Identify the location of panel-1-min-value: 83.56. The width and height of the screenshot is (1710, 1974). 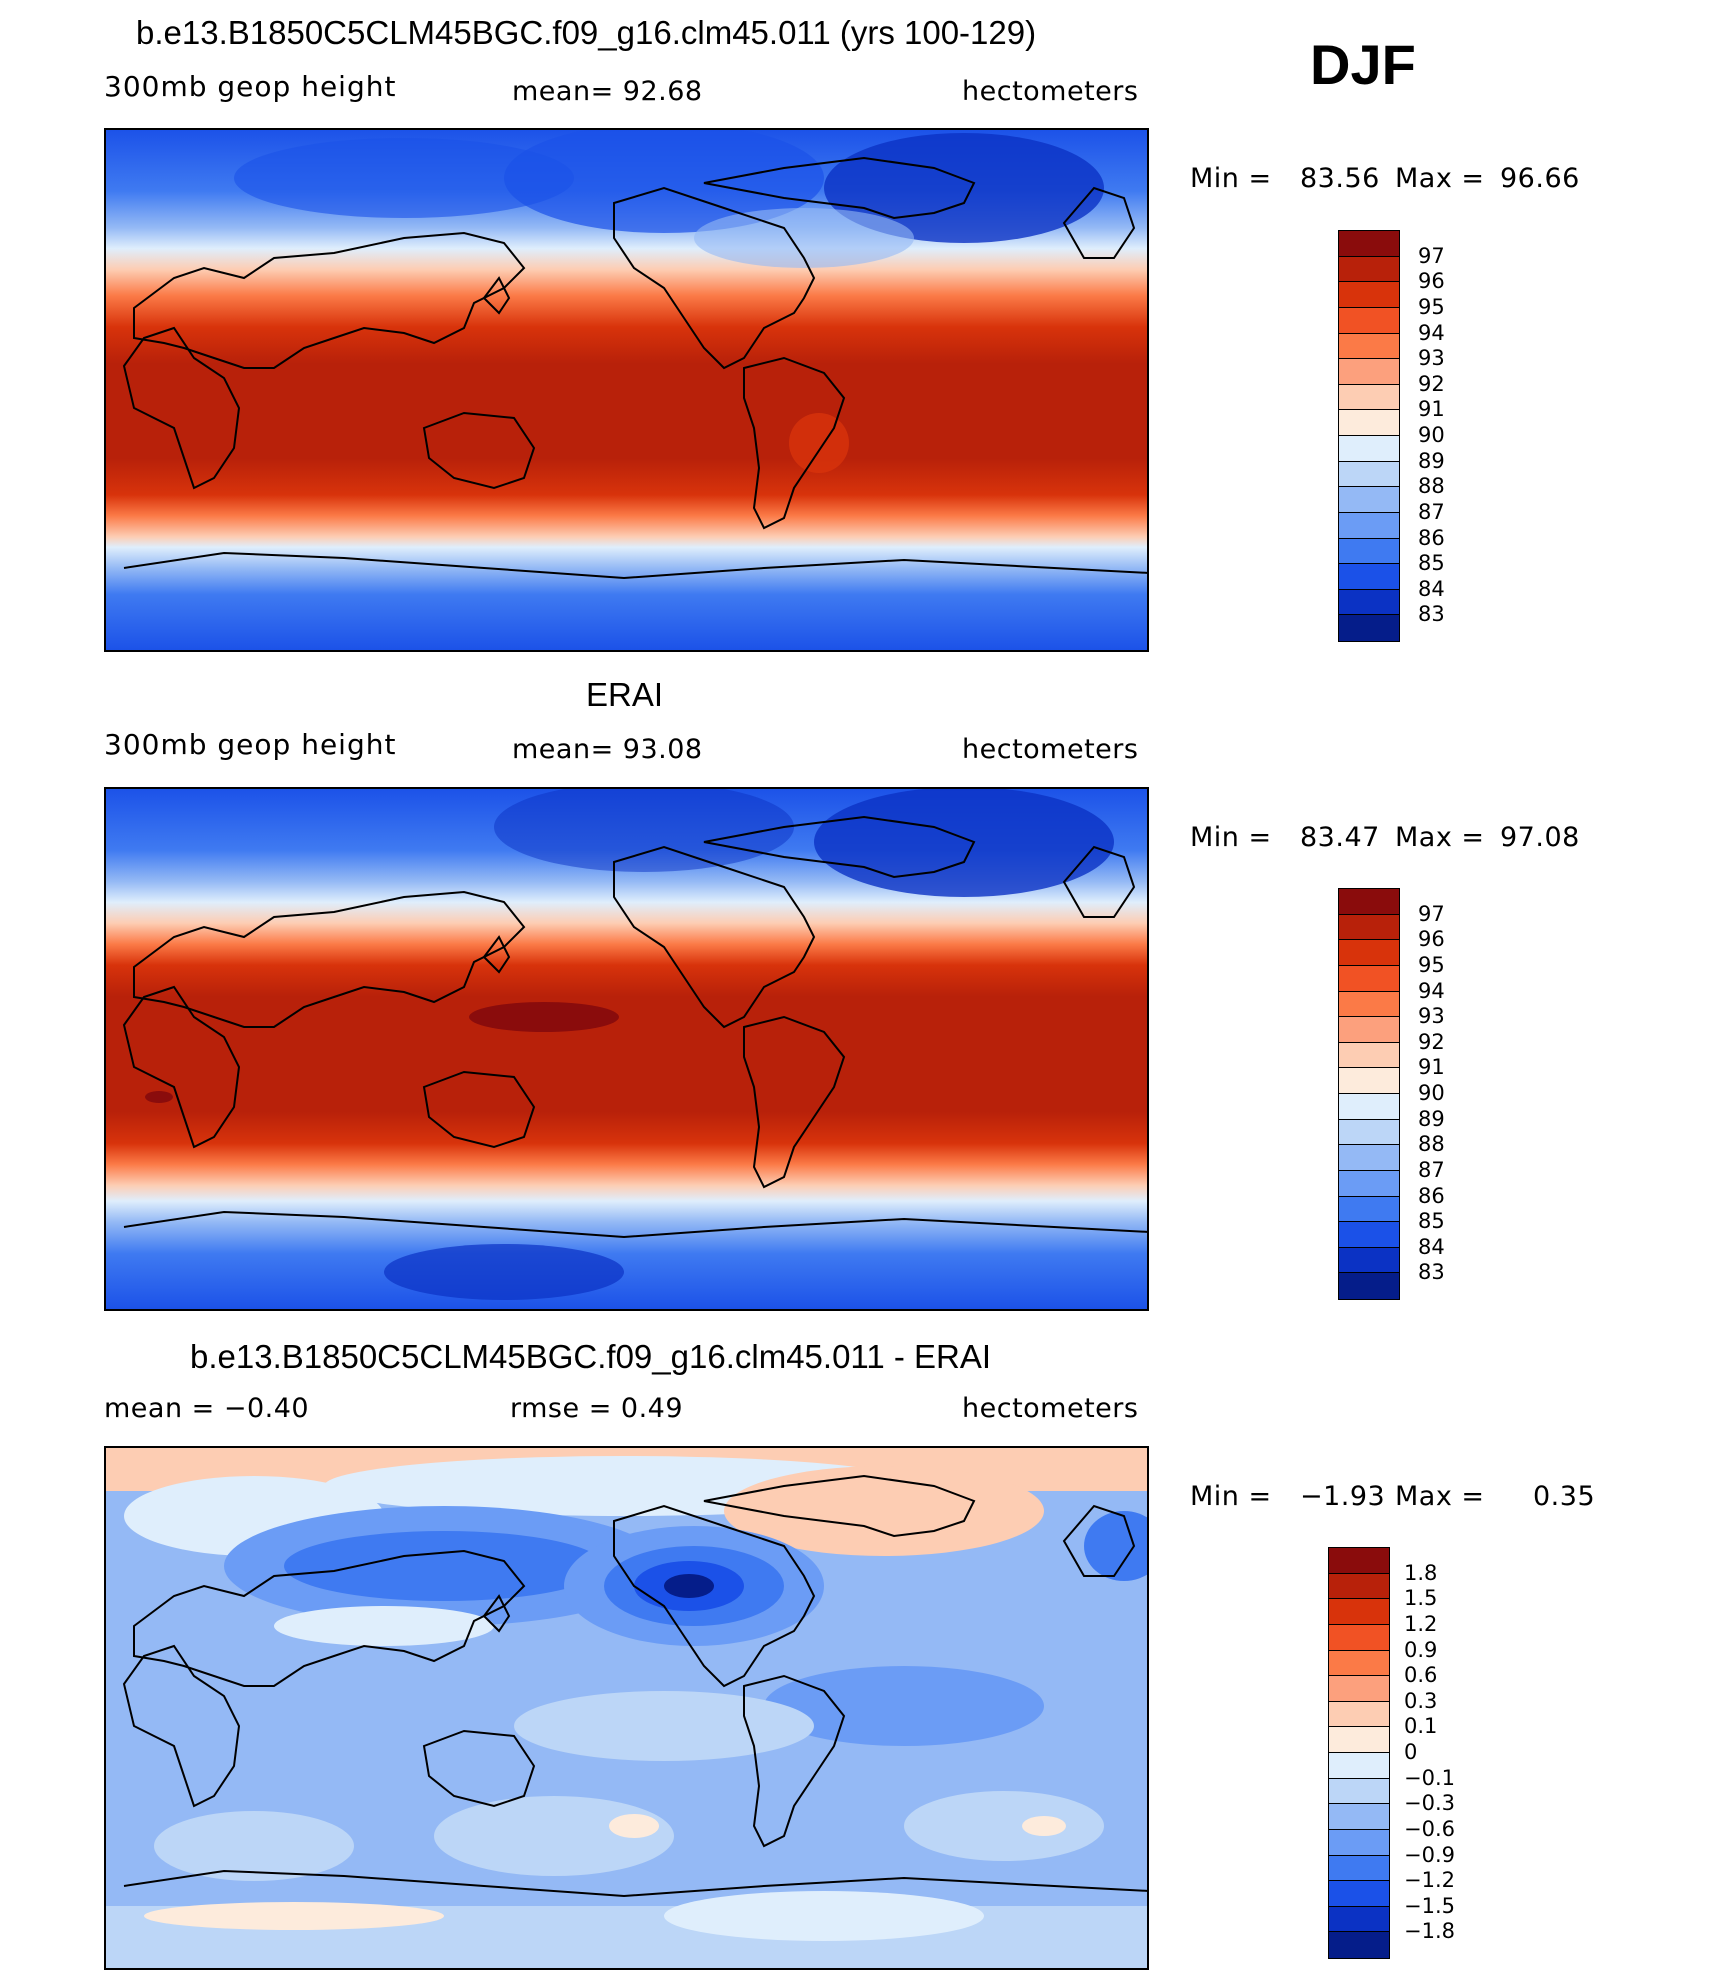
(1340, 178).